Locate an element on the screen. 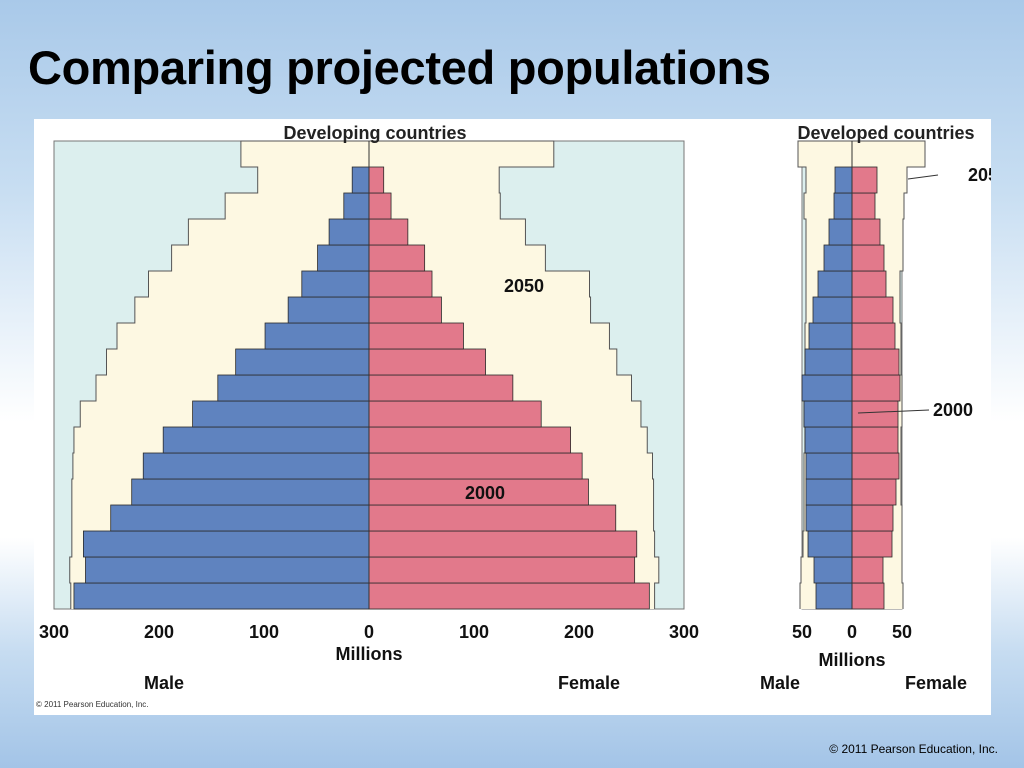 Image resolution: width=1024 pixels, height=768 pixels. panel-title: Developing countries is located at coordinates (374, 133).